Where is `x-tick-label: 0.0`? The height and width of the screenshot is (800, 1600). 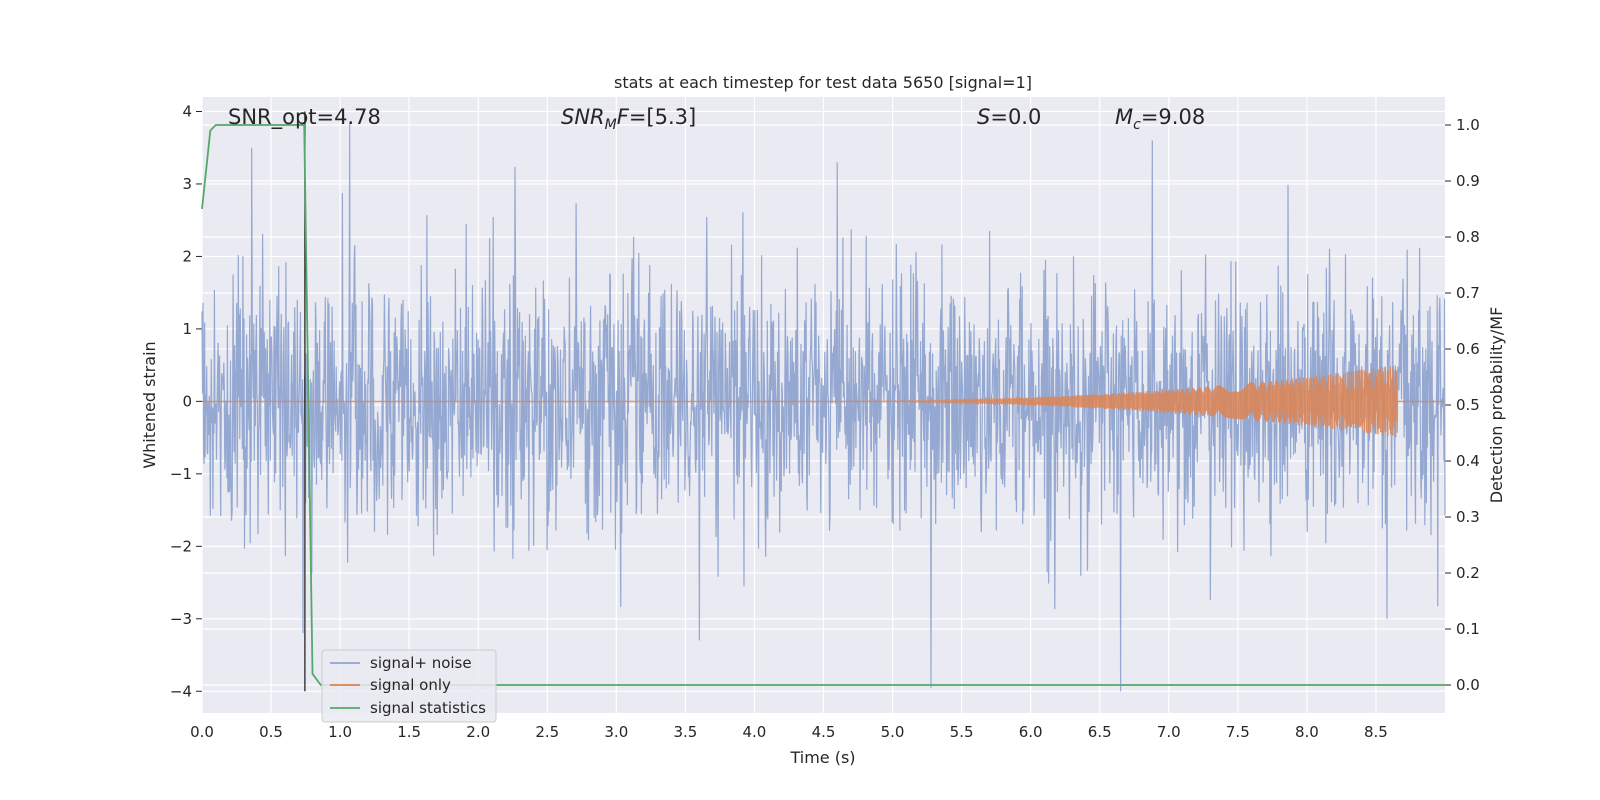 x-tick-label: 0.0 is located at coordinates (202, 732).